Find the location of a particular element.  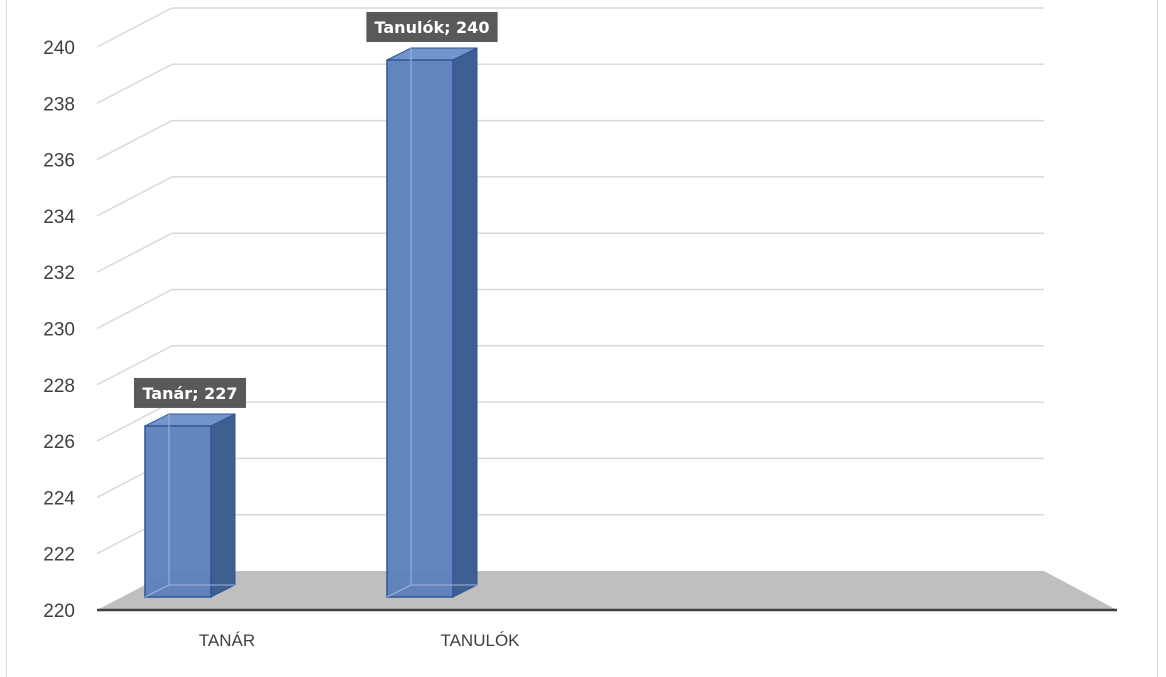

y-tick-label: 220 is located at coordinates (59, 611).